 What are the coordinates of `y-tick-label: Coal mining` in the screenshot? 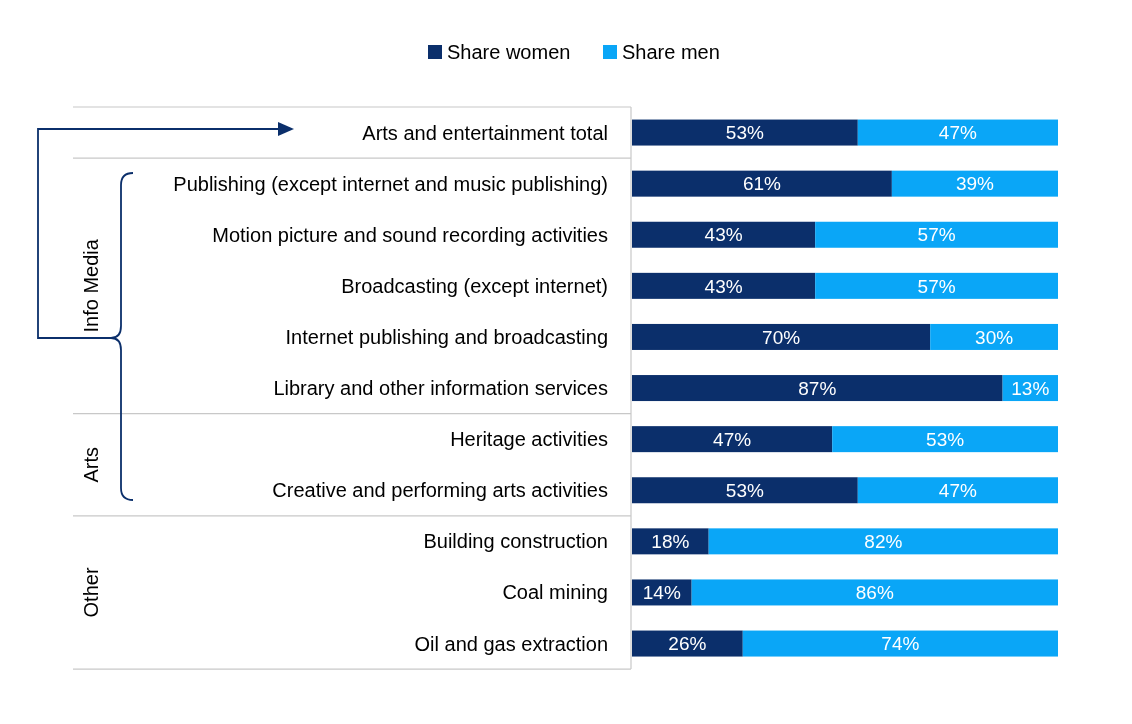 It's located at (555, 592).